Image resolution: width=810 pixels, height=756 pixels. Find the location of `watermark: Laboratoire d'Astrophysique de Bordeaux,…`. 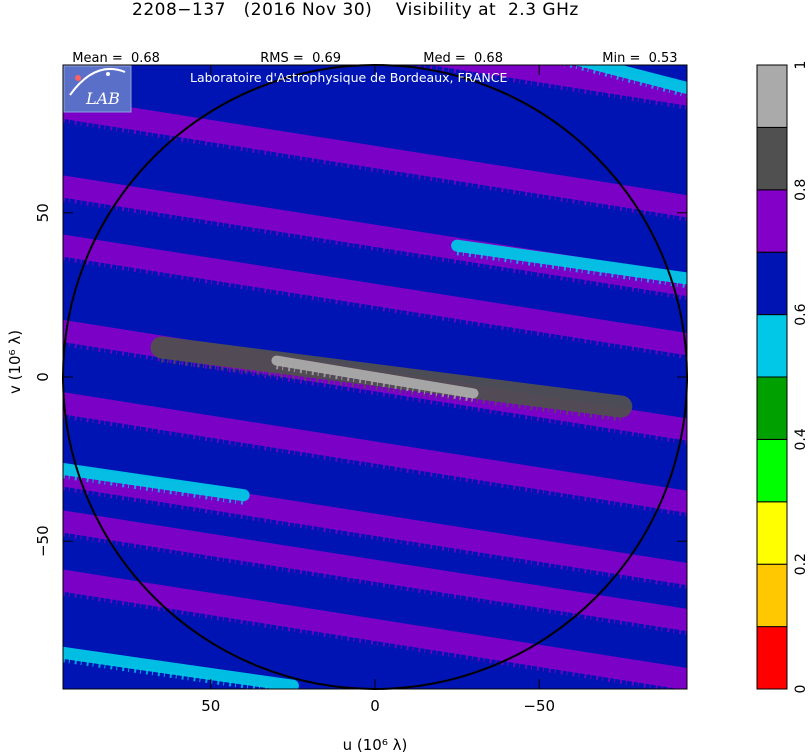

watermark: Laboratoire d'Astrophysique de Bordeaux,… is located at coordinates (348, 77).